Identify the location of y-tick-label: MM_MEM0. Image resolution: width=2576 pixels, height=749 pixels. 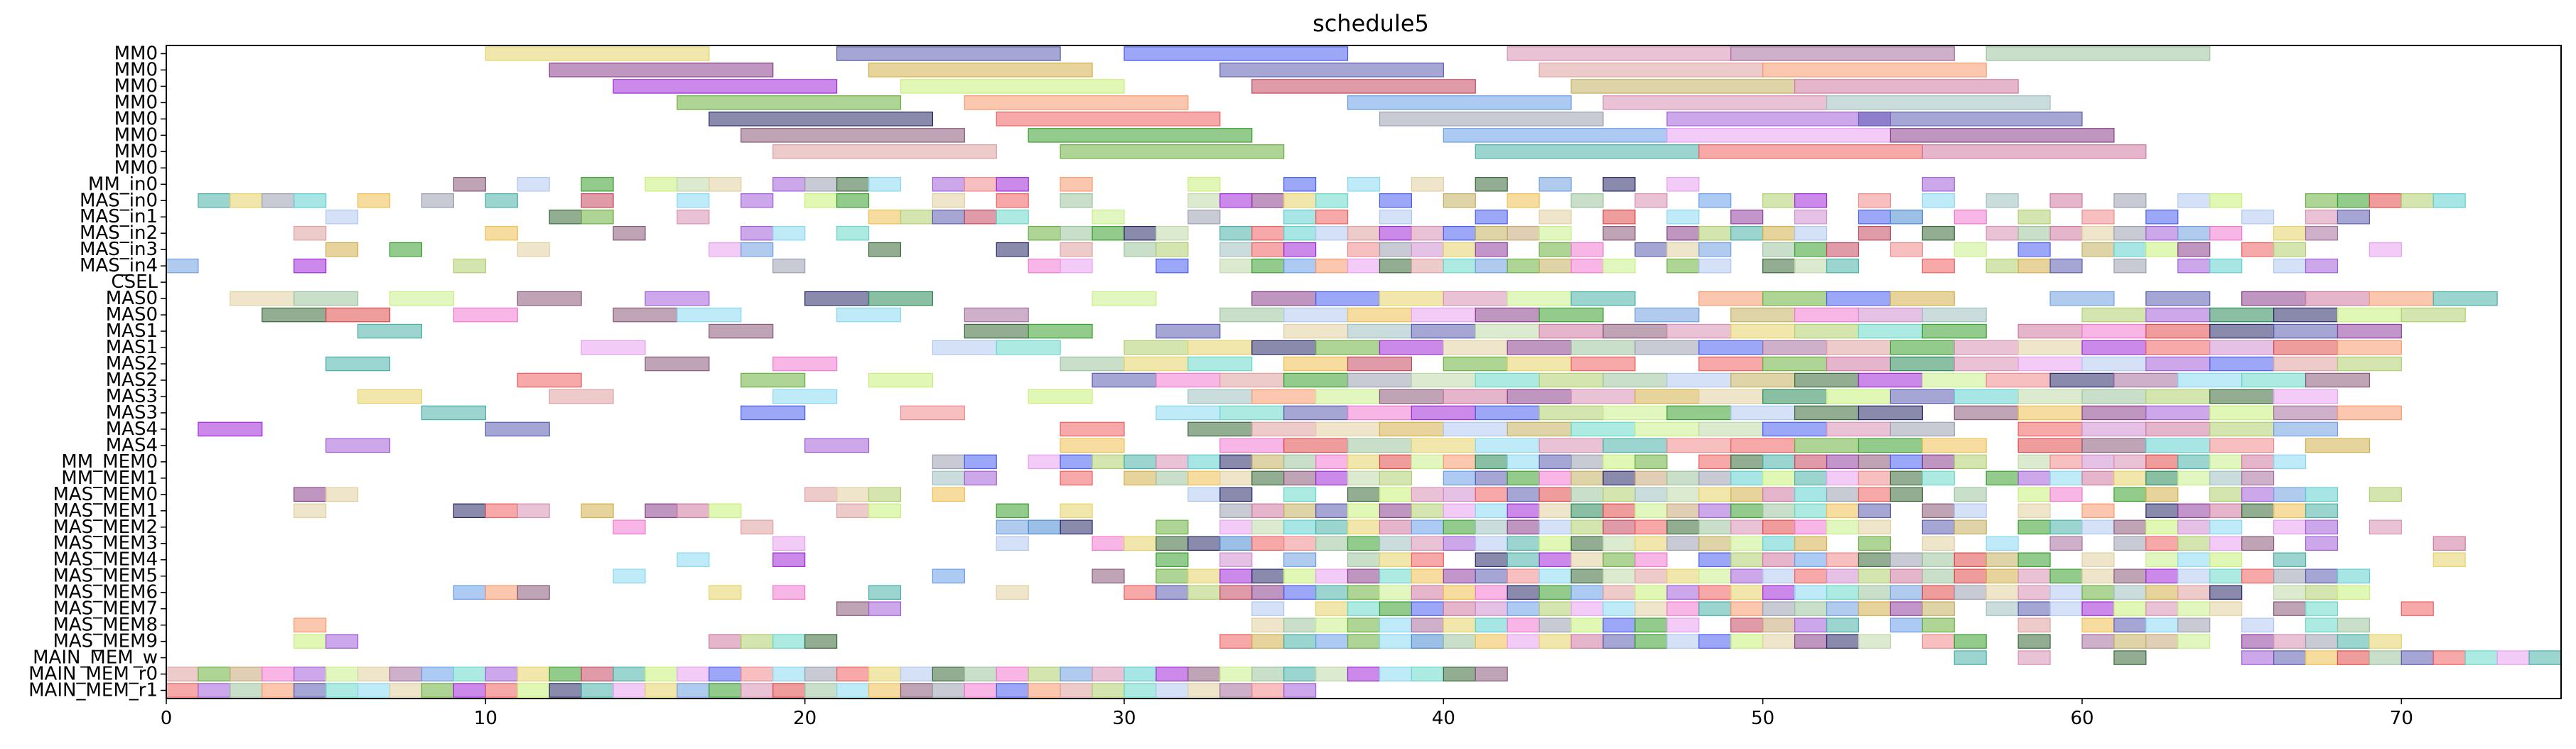
(109, 462).